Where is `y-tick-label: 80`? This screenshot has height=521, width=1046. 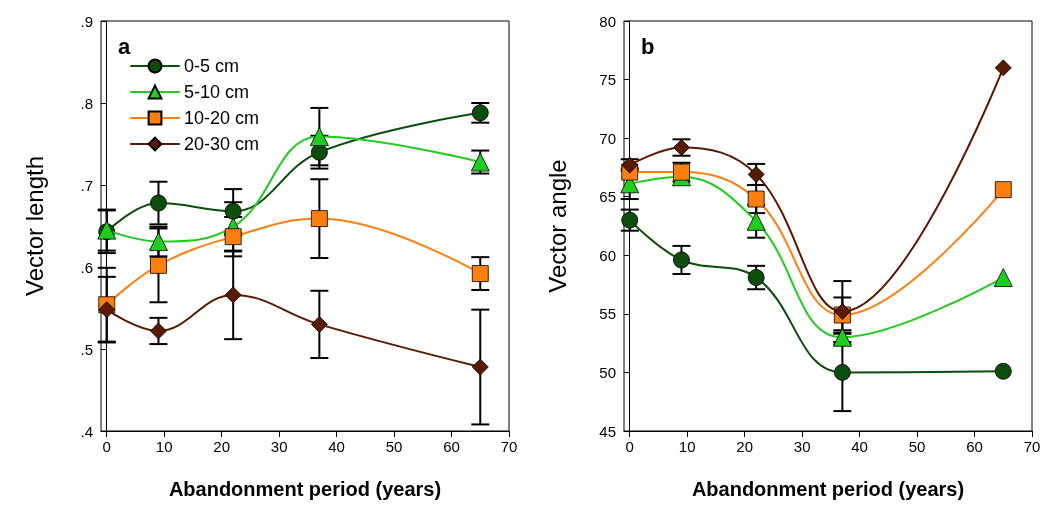 y-tick-label: 80 is located at coordinates (607, 21).